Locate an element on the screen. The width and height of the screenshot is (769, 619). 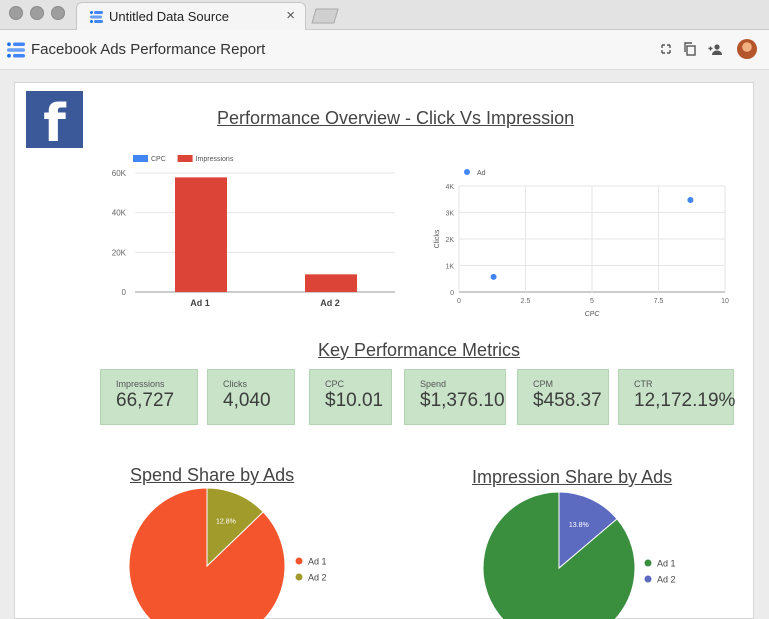
x-tick-label: 5 is located at coordinates (592, 301).